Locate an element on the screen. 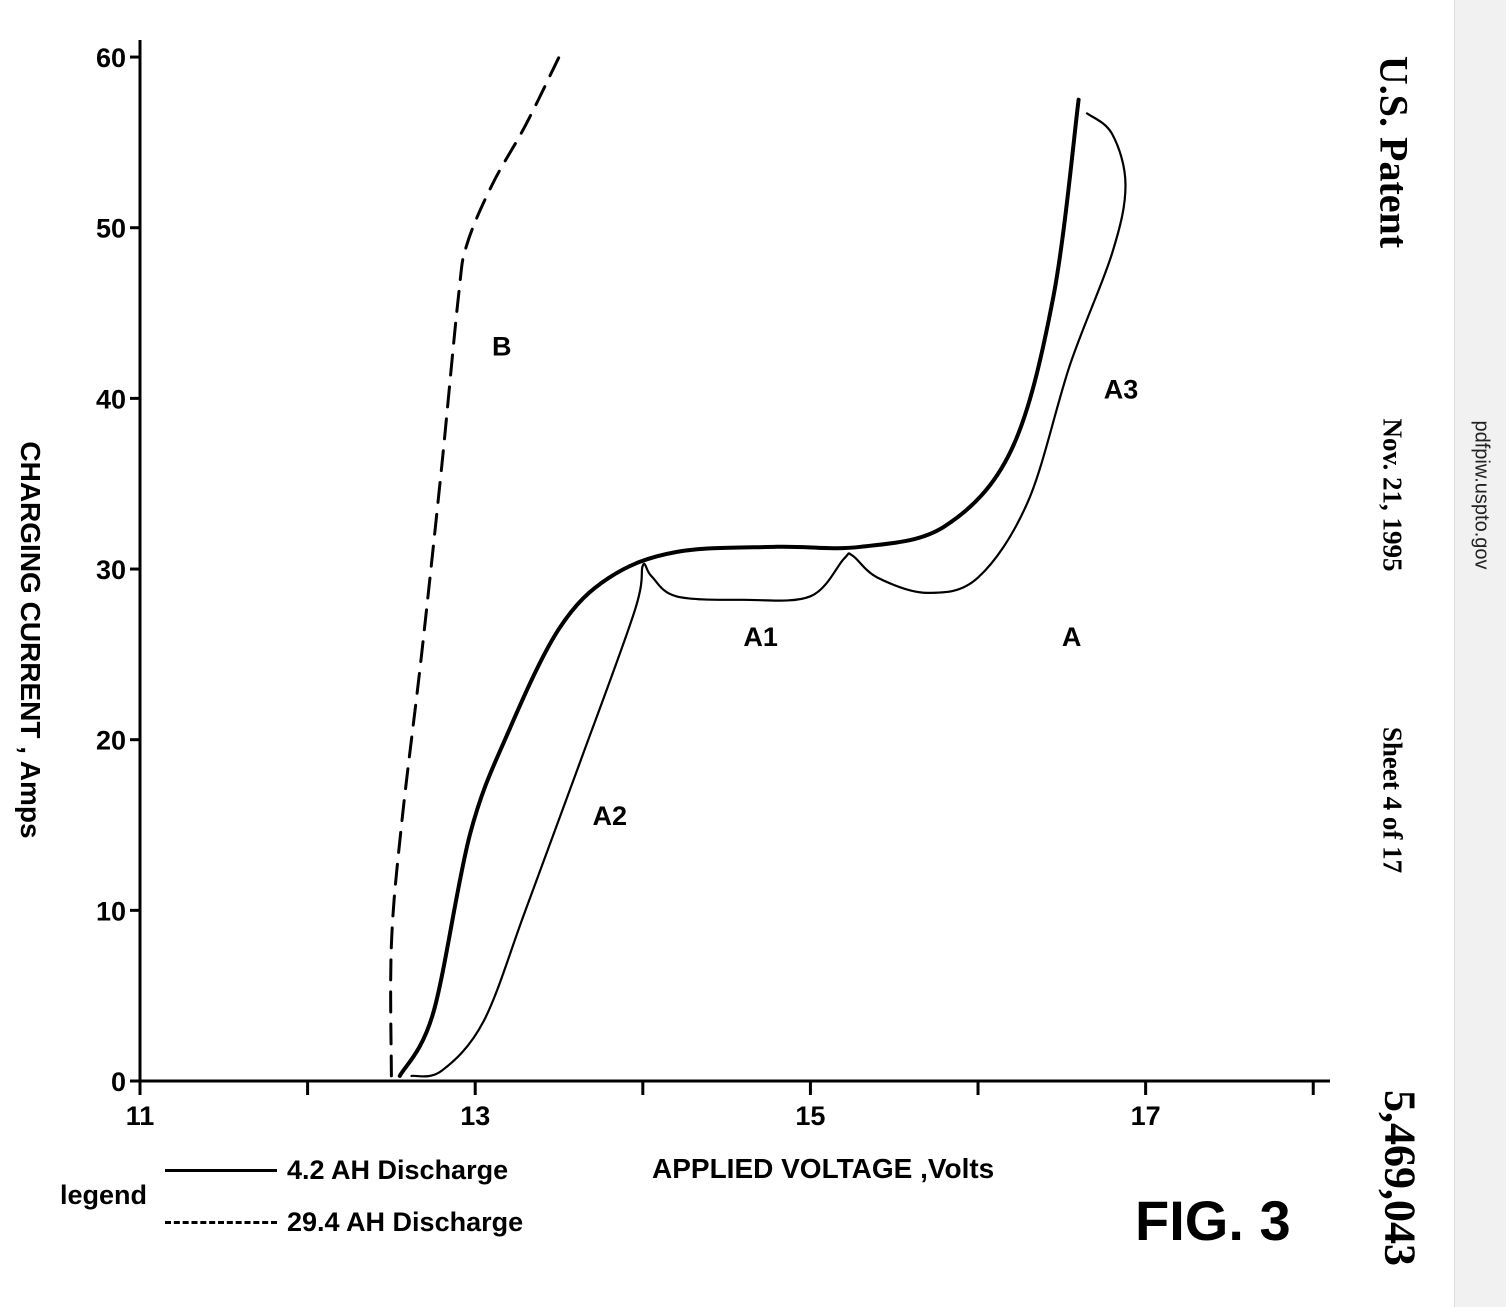 Image resolution: width=1506 pixels, height=1307 pixels. x-tick-label: 11 is located at coordinates (140, 1116).